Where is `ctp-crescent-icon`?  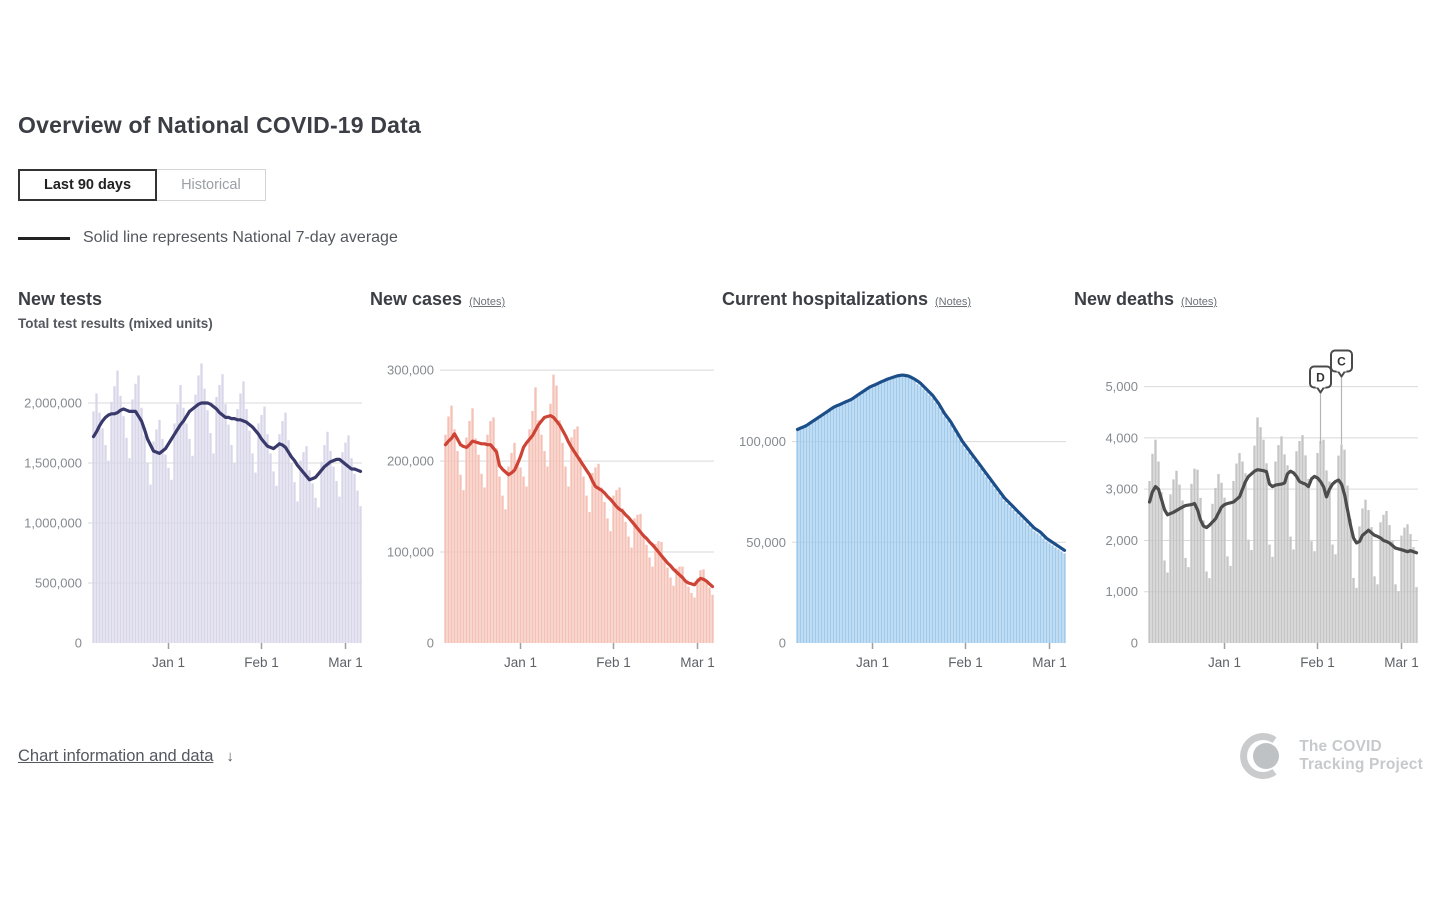 ctp-crescent-icon is located at coordinates (1260, 756).